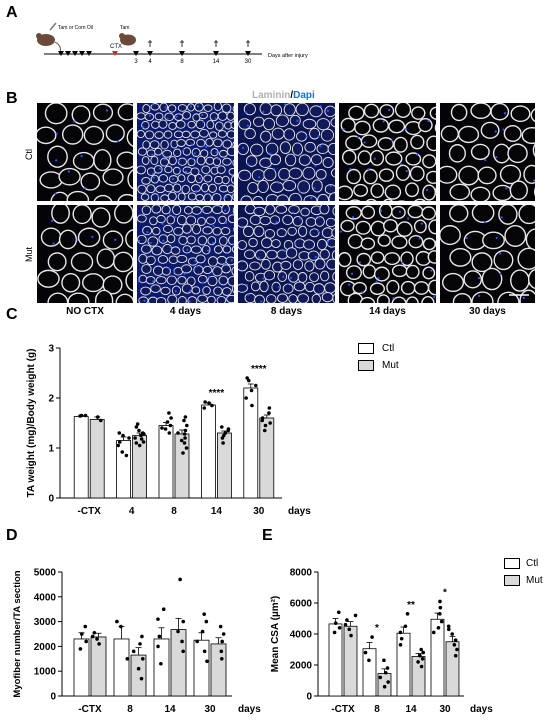  I want to click on legend-swatch-mut, so click(366, 365).